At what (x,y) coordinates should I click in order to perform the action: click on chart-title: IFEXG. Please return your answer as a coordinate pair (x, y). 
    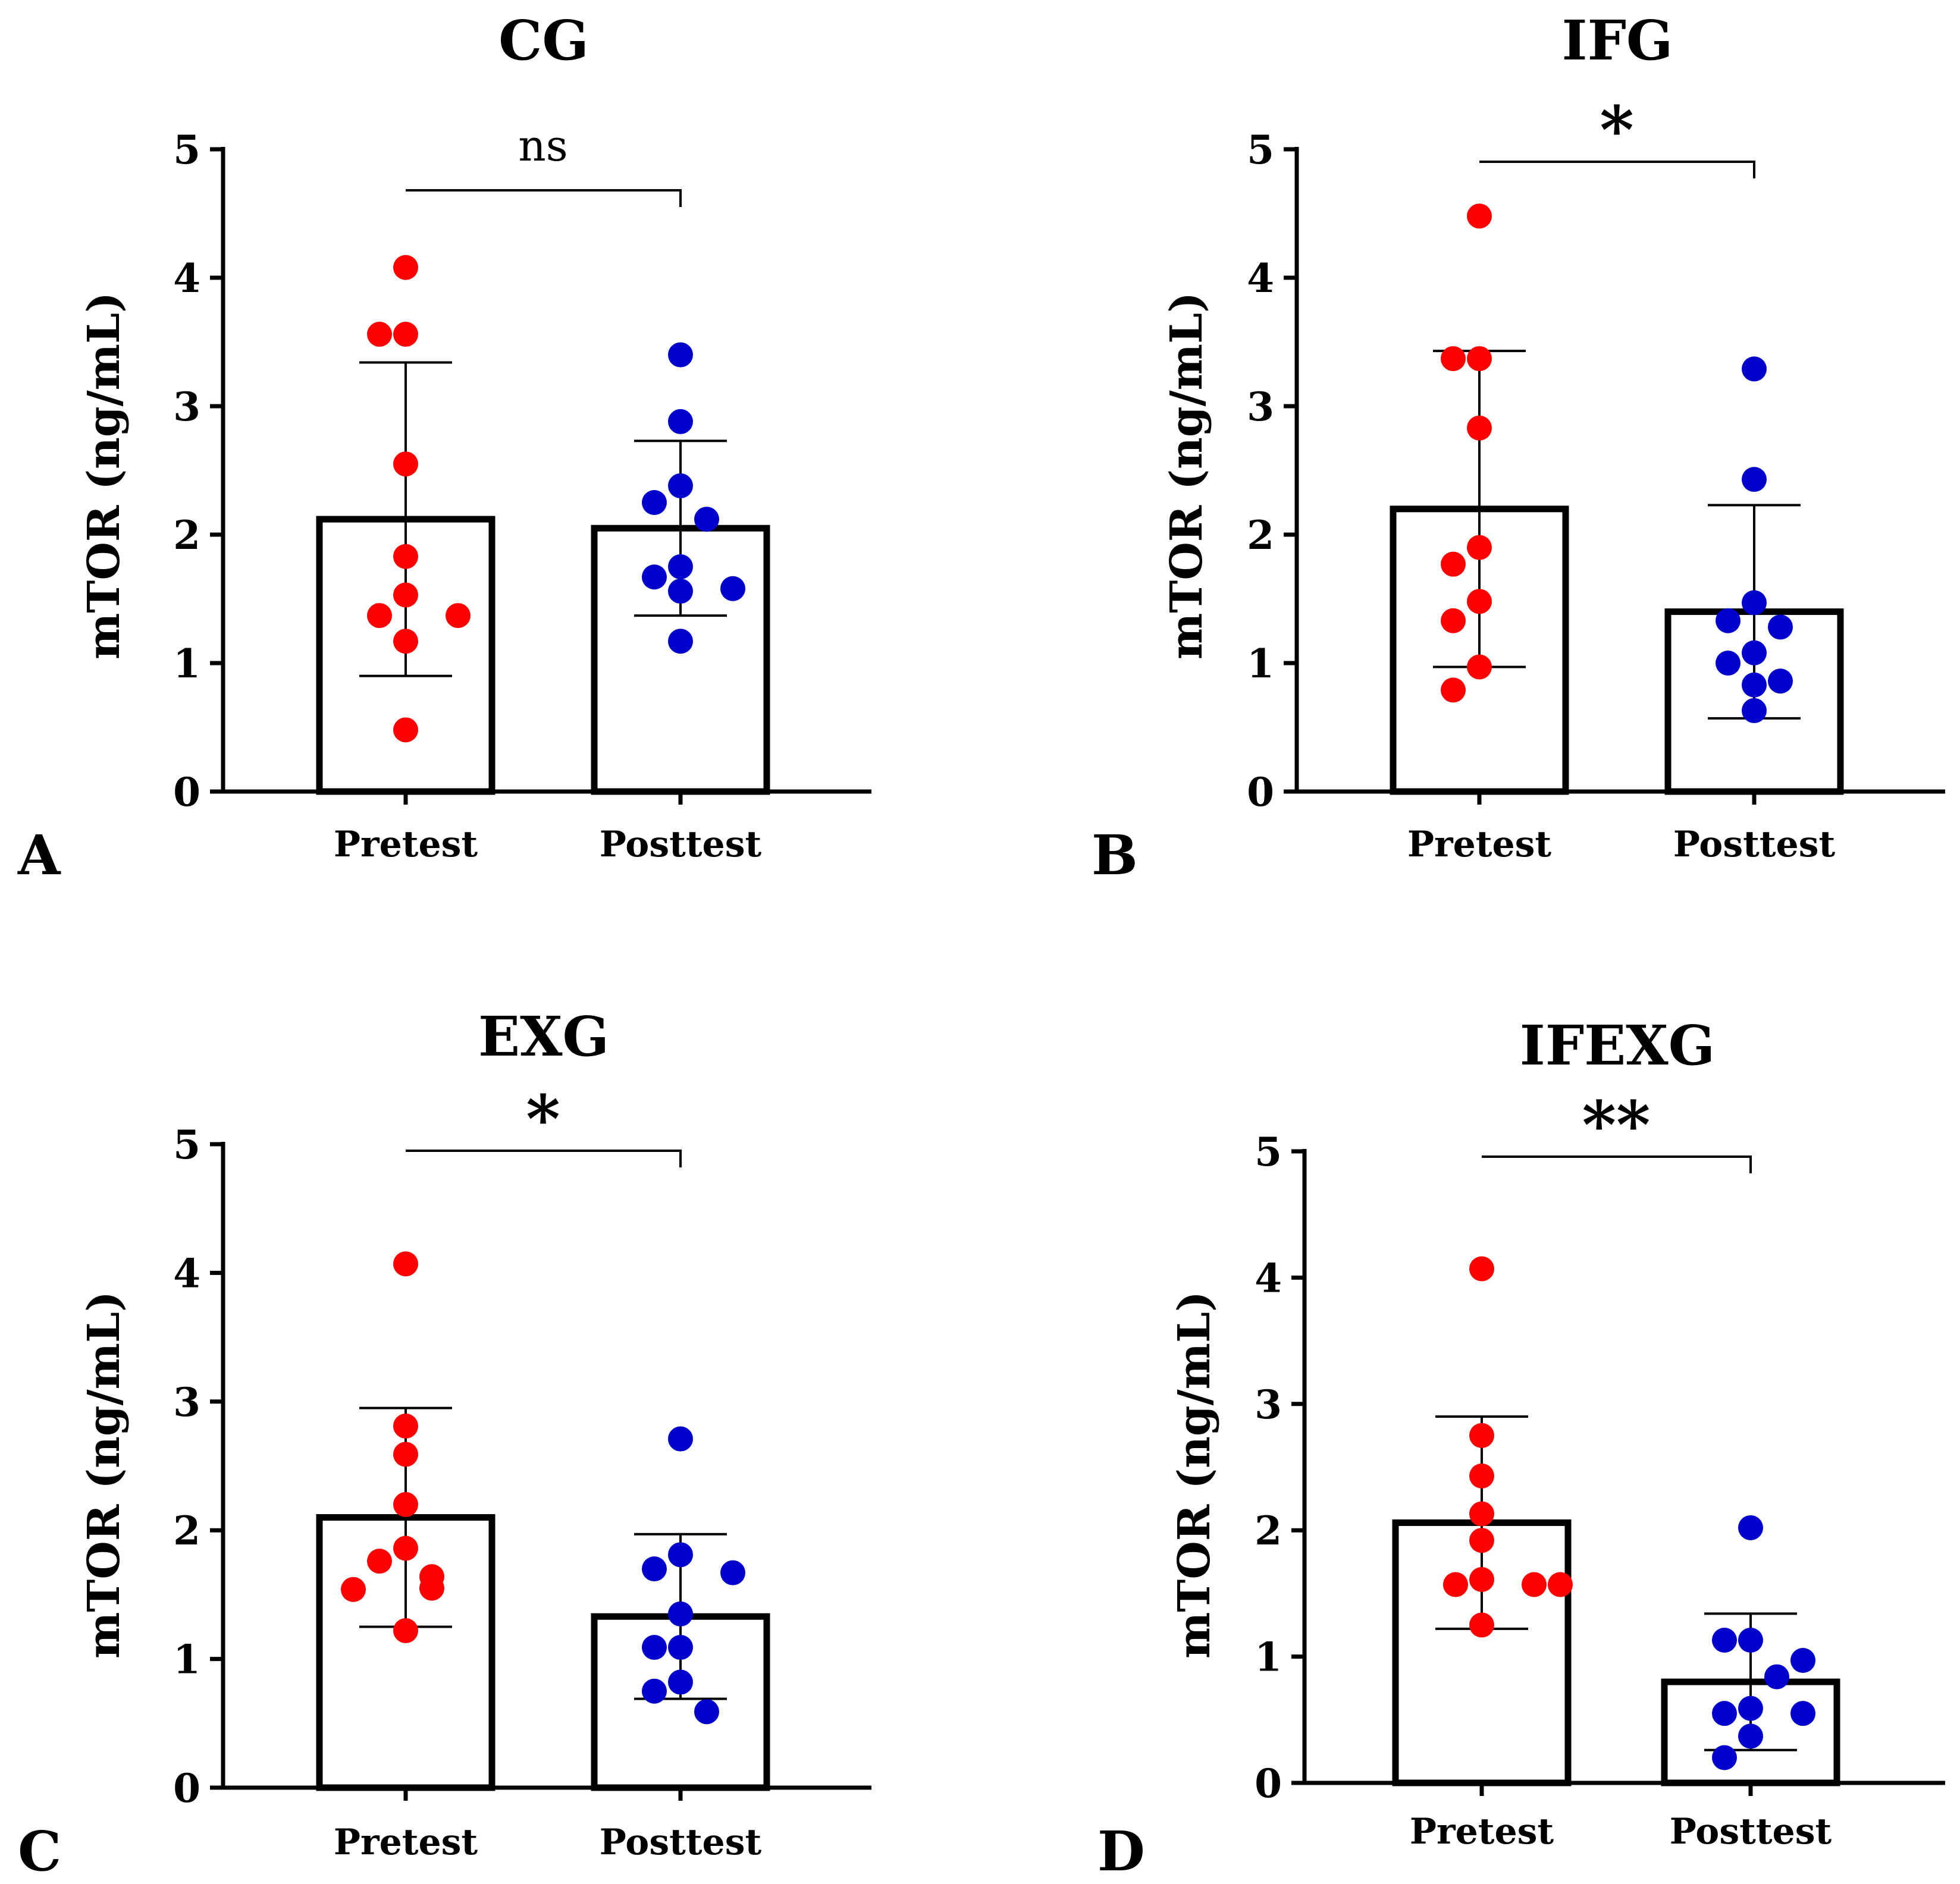
    Looking at the image, I should click on (1617, 1046).